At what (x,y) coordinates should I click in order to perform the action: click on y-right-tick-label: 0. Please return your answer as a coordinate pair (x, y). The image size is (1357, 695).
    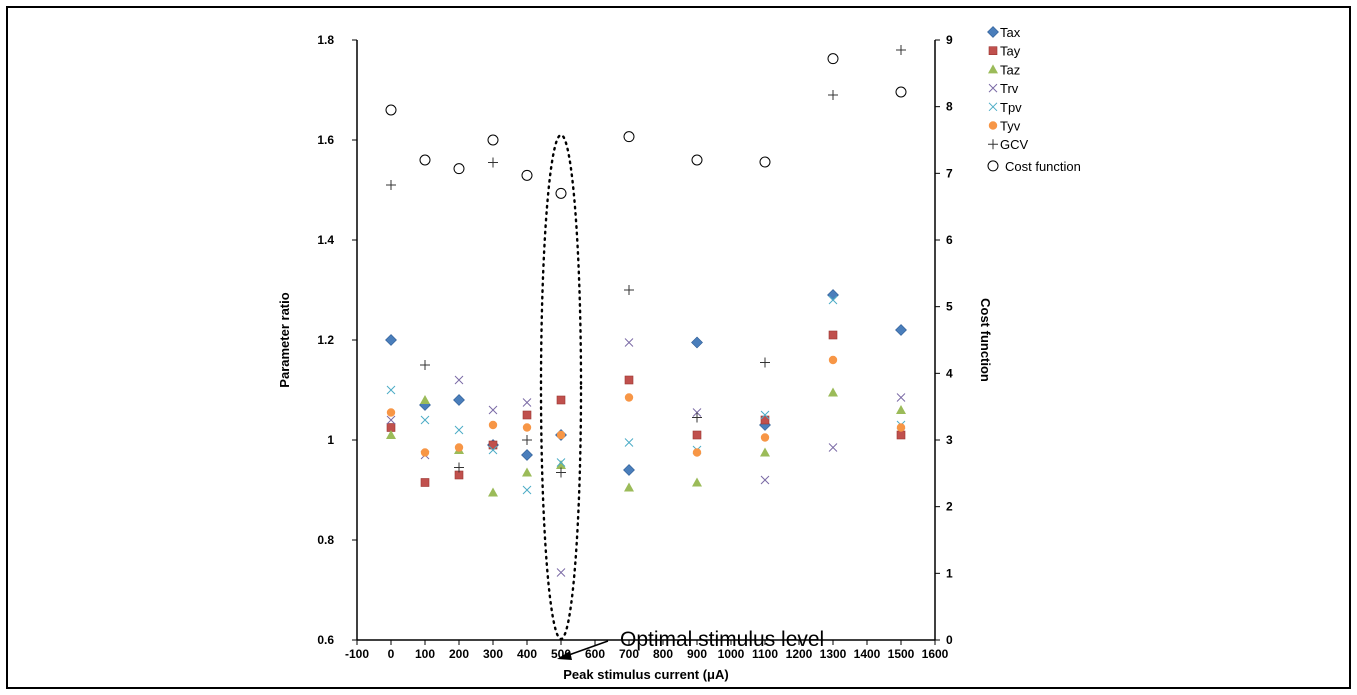
    Looking at the image, I should click on (949, 640).